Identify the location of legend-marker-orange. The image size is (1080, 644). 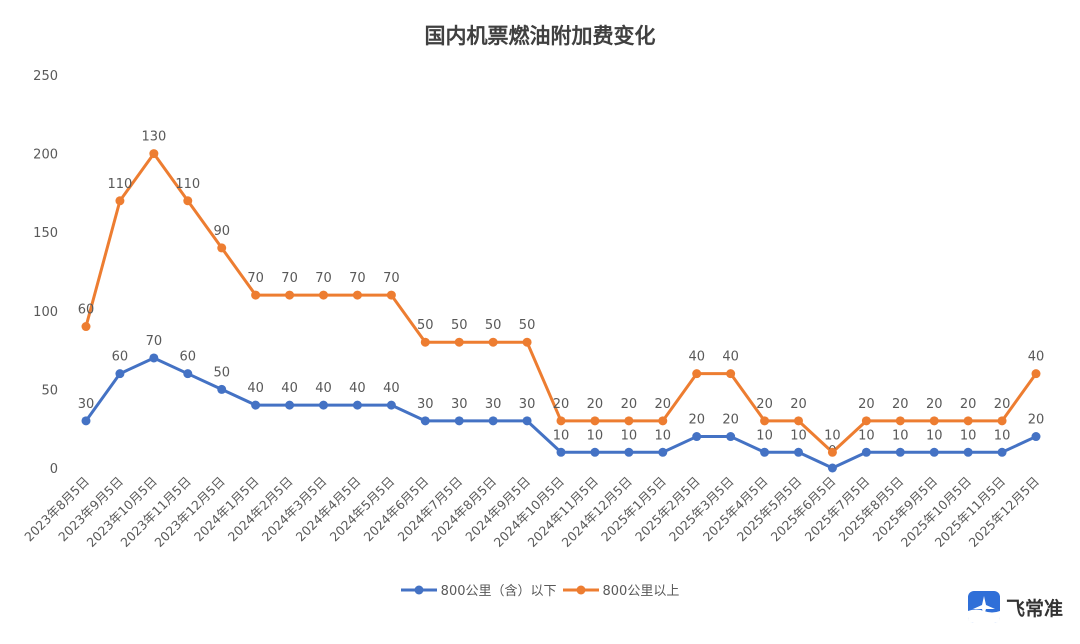
(580, 589).